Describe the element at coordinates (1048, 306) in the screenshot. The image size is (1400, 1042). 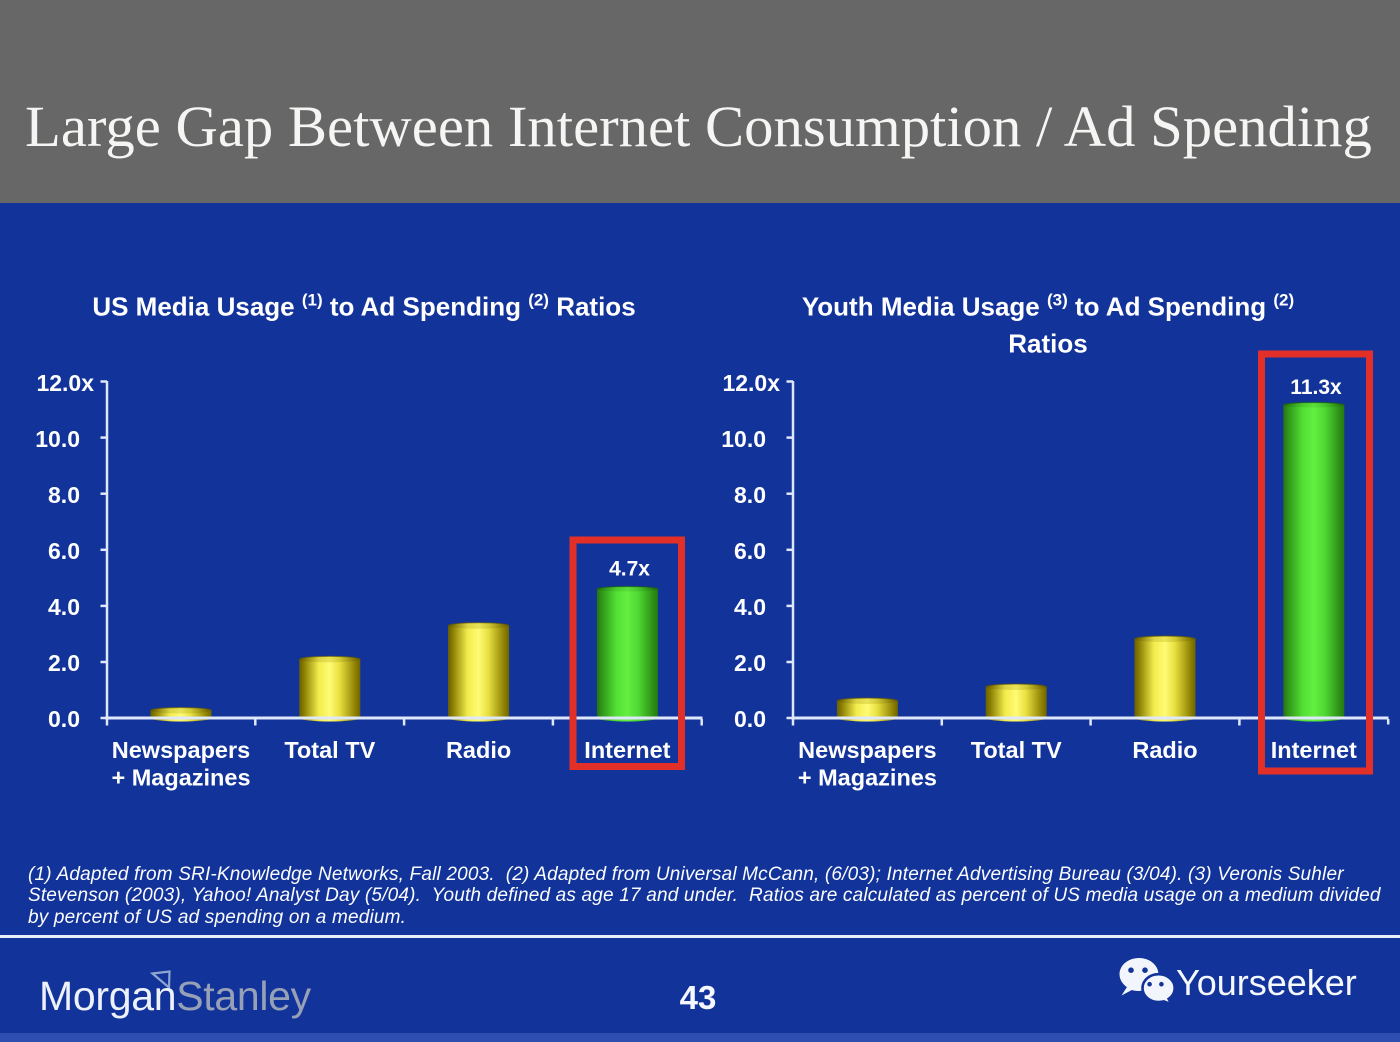
I see `svg-text:Youth Media Usage (3) to Ad Sp: Youth Media Usage (3) to Ad Spending (2)` at that location.